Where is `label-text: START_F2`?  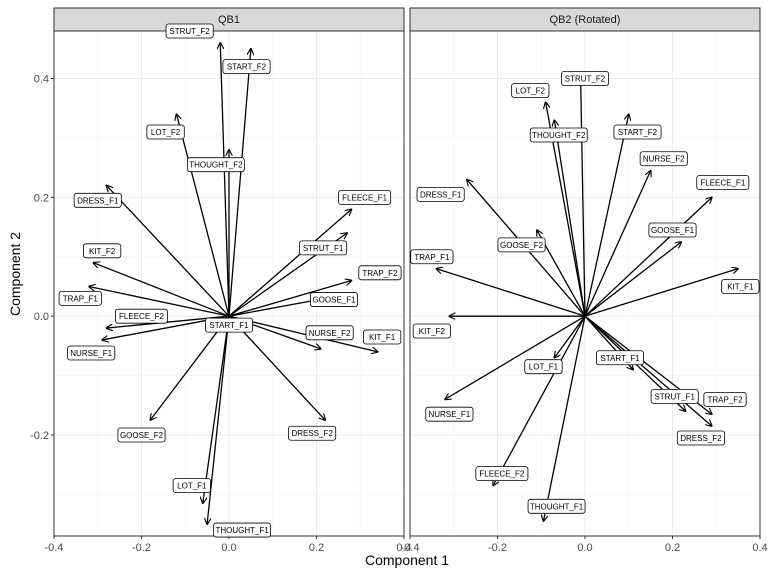
label-text: START_F2 is located at coordinates (638, 132).